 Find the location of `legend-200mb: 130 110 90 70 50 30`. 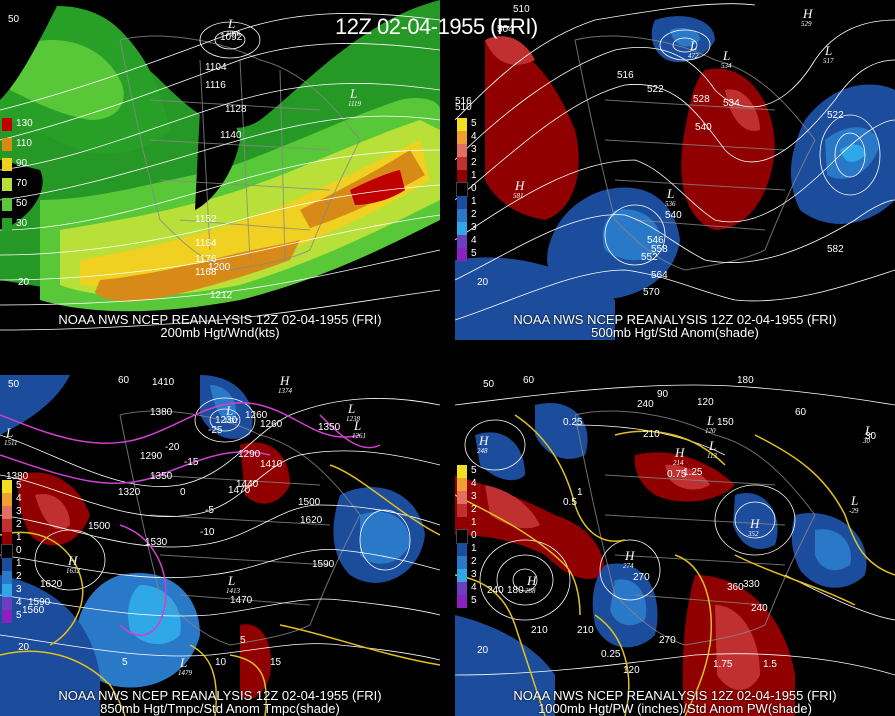

legend-200mb: 130 110 90 70 50 30 is located at coordinates (22, 198).